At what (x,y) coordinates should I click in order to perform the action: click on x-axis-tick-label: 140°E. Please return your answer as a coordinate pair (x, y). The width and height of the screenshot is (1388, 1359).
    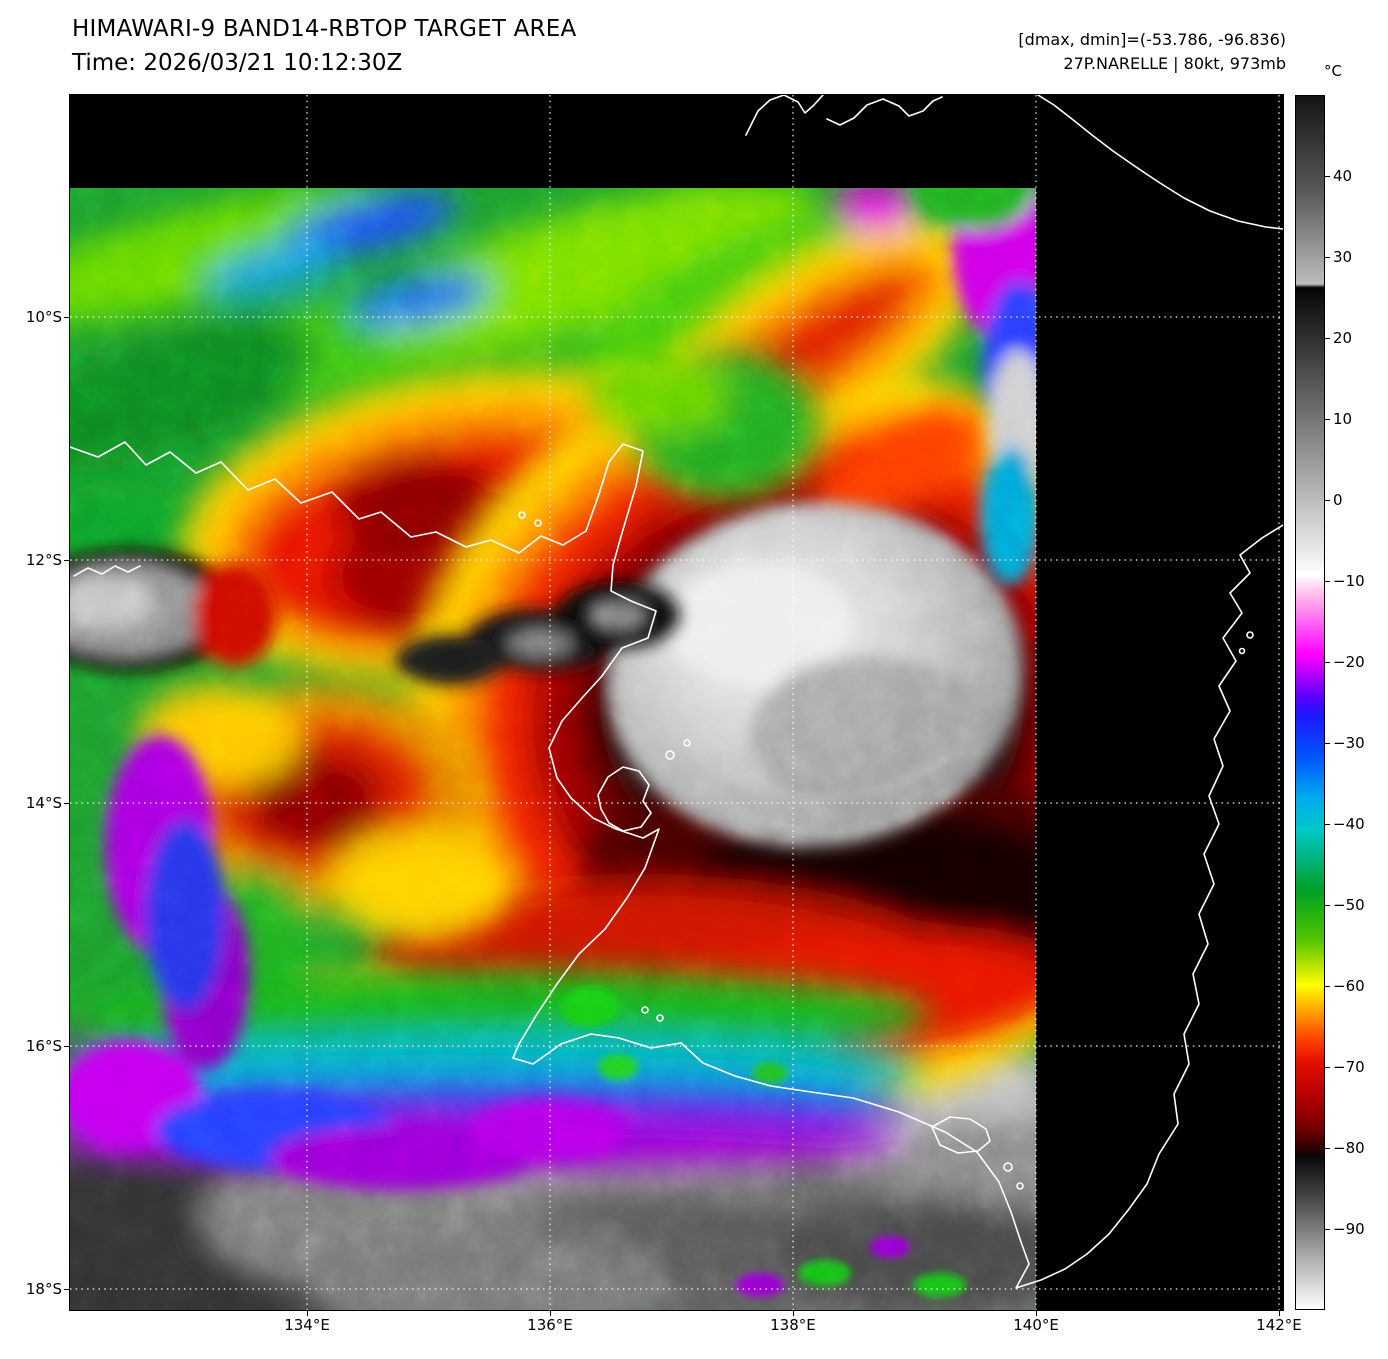
    Looking at the image, I should click on (1036, 1325).